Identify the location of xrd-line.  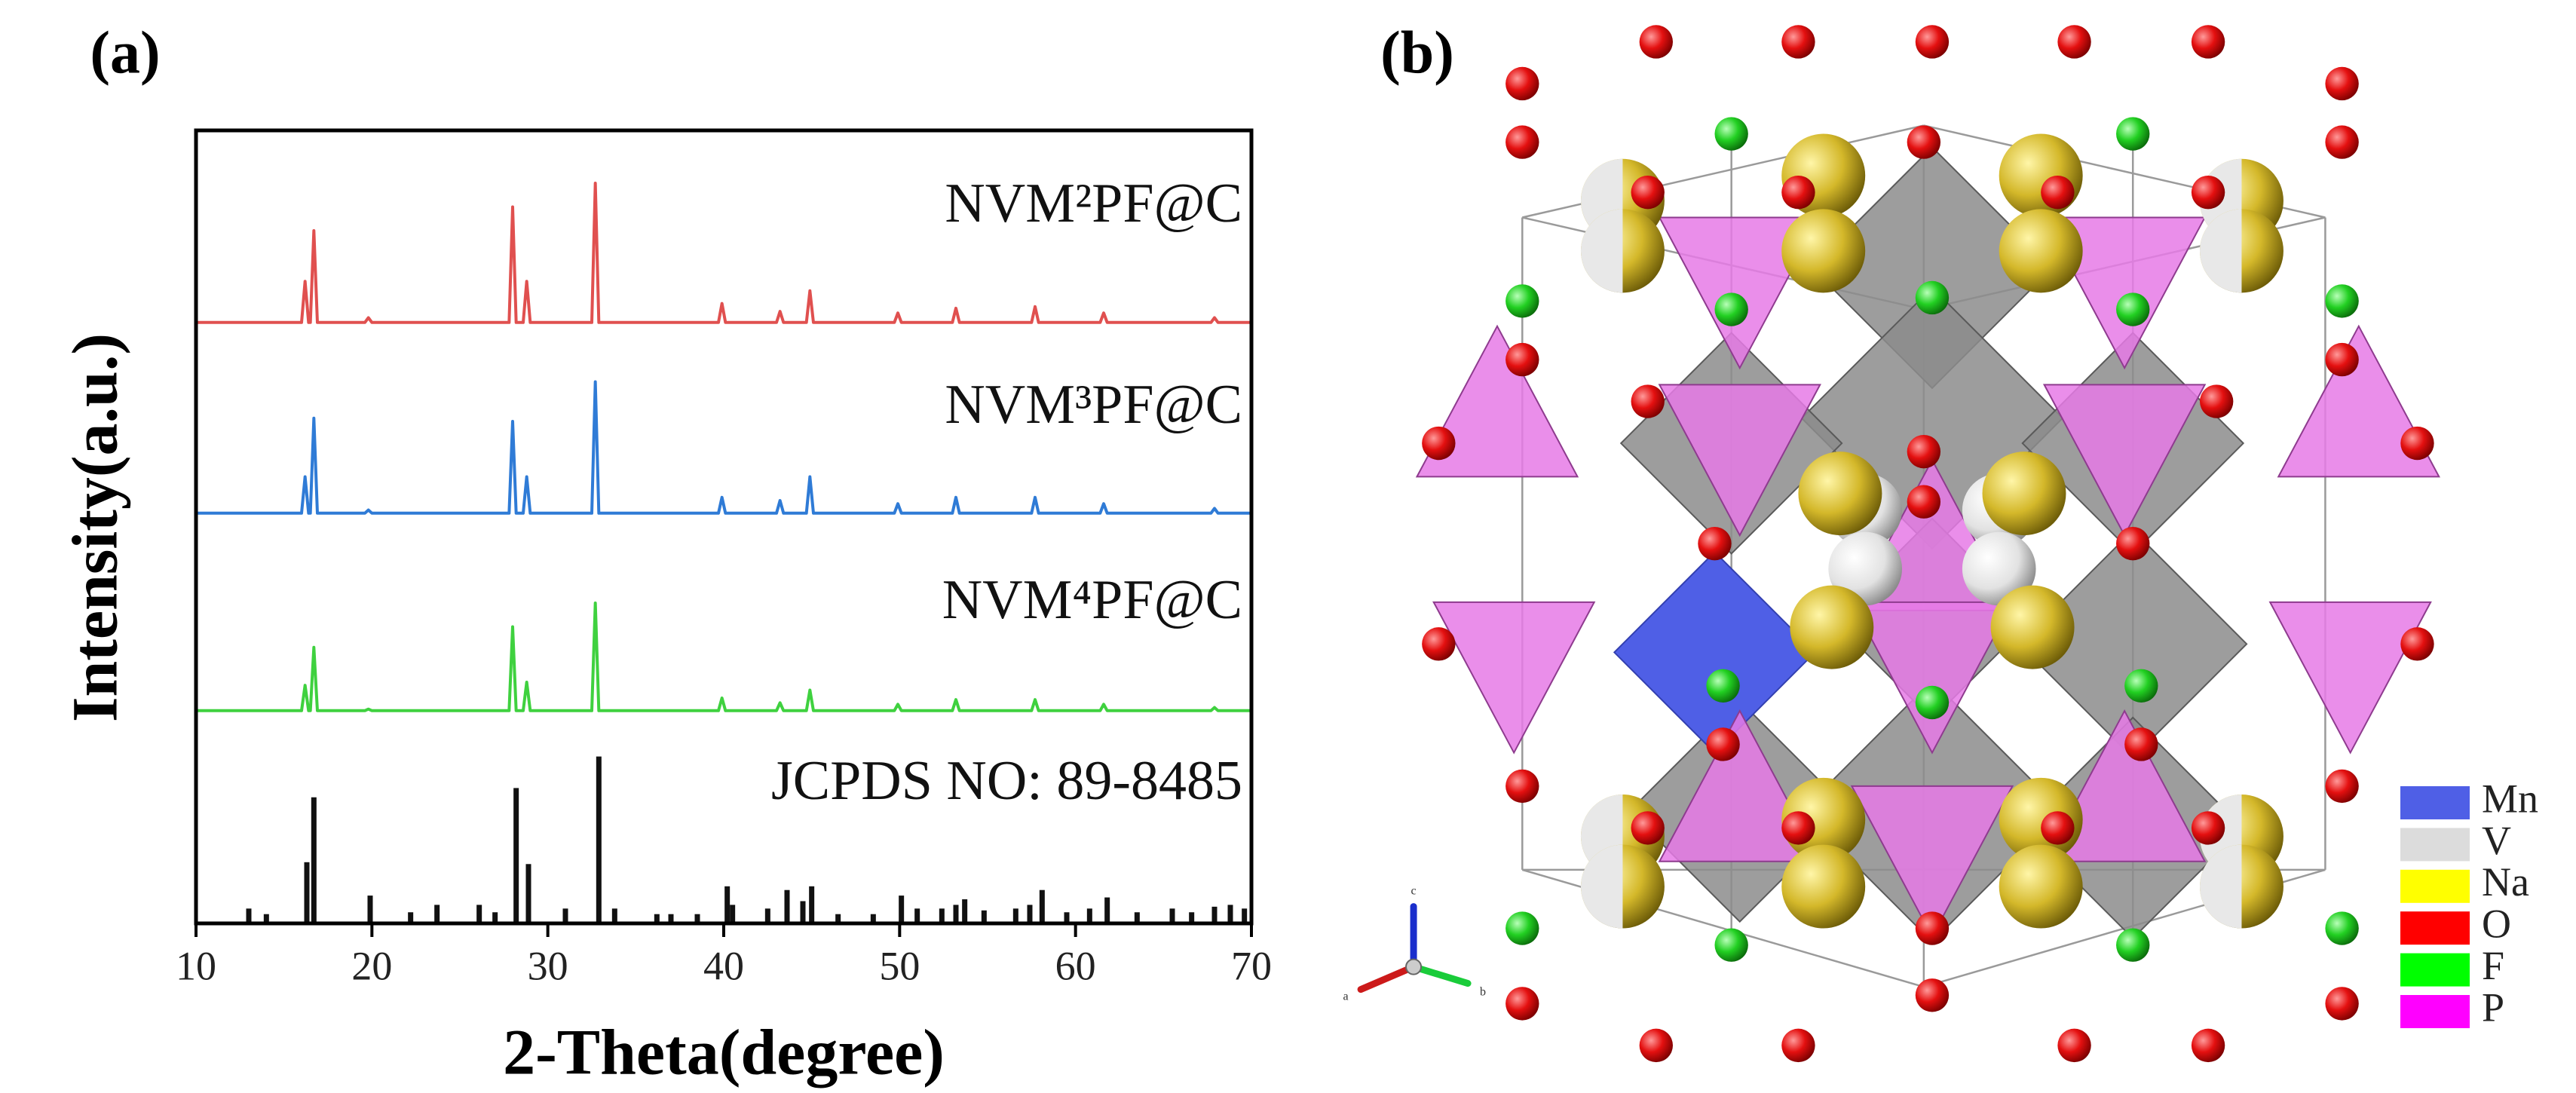
(723, 447).